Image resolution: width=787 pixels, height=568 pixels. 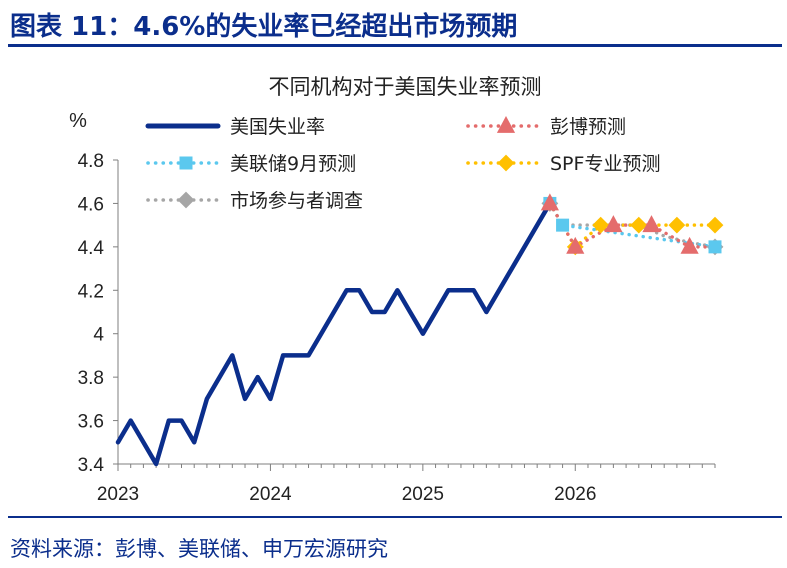 I want to click on legend-label: 市场参与者调查, so click(x=296, y=201).